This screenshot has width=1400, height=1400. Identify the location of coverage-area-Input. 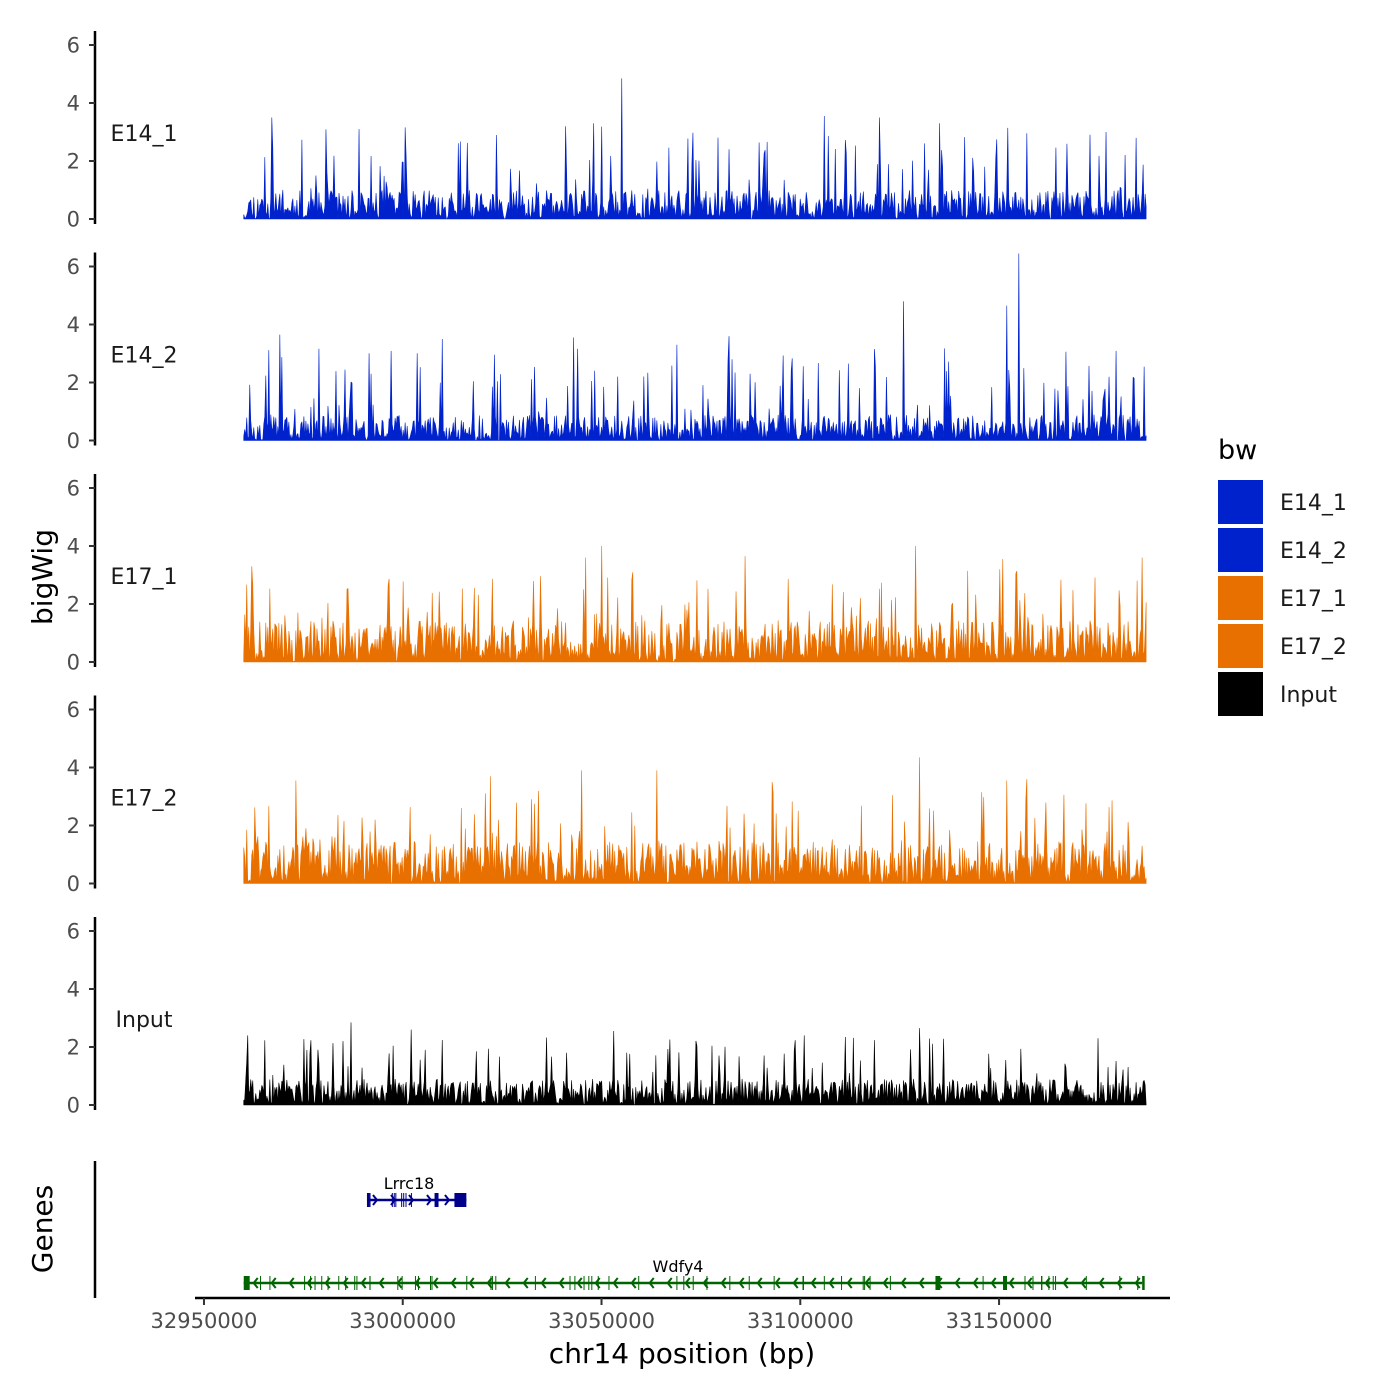
(695, 1064).